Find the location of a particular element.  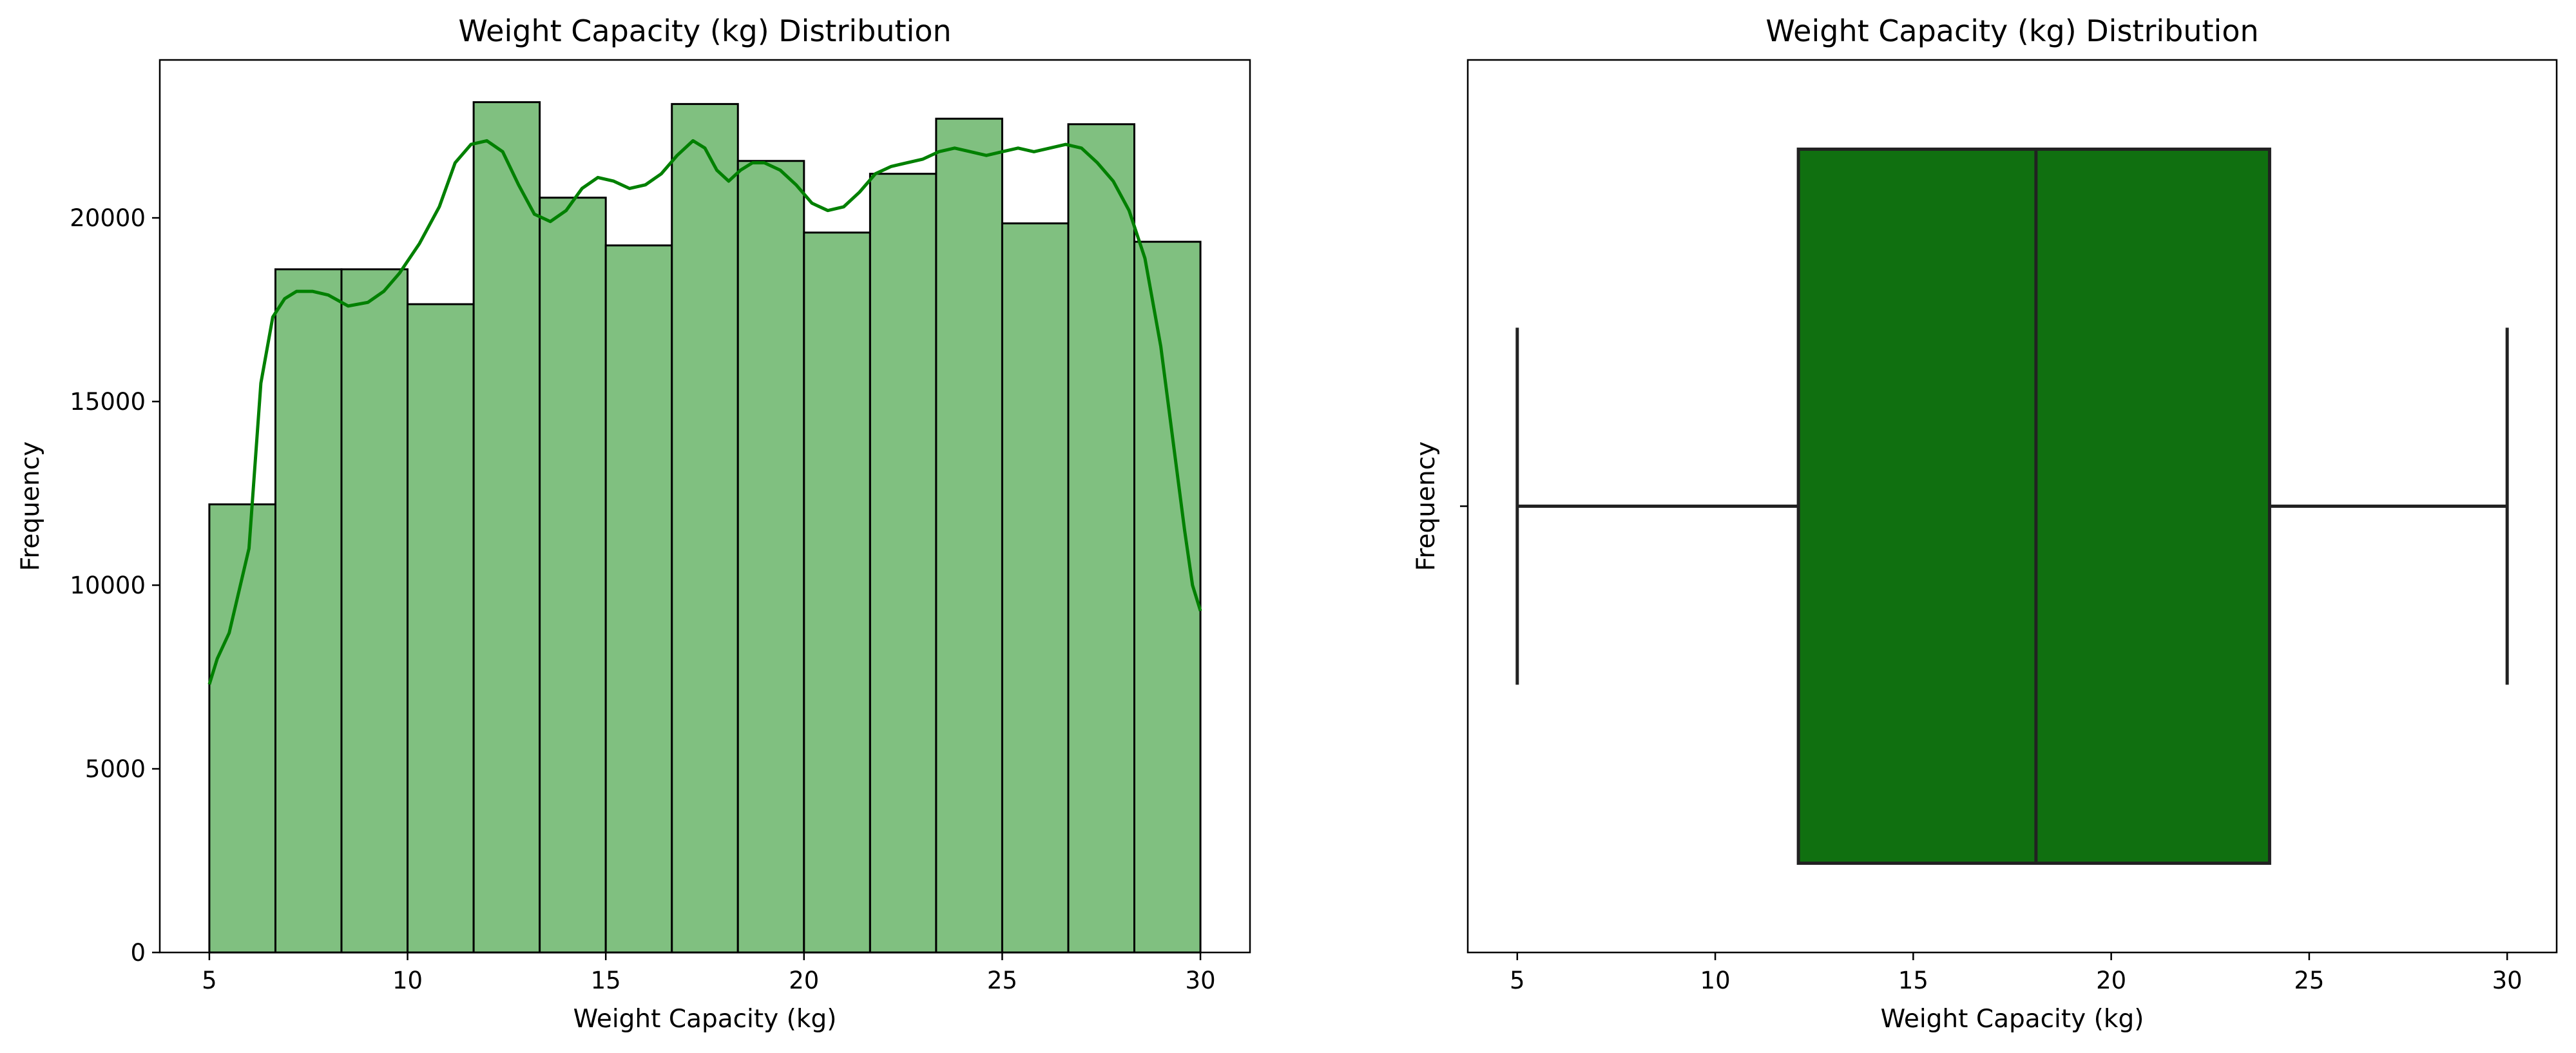

boxplot-x-axis-label: Weight Capacity (kg) is located at coordinates (2012, 1019).